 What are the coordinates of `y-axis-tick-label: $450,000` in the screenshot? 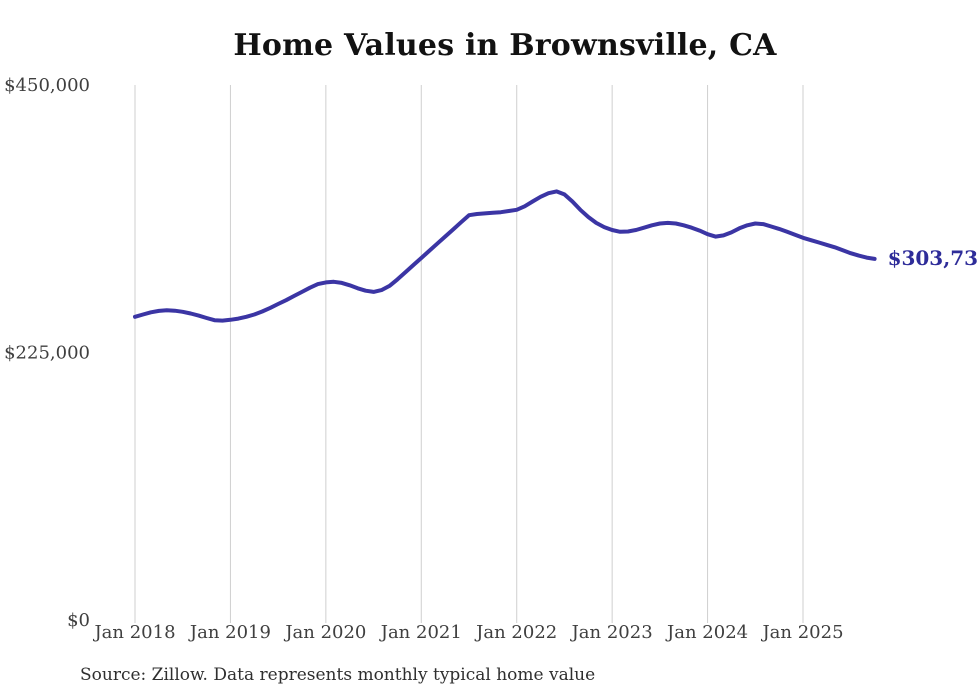 It's located at (47, 85).